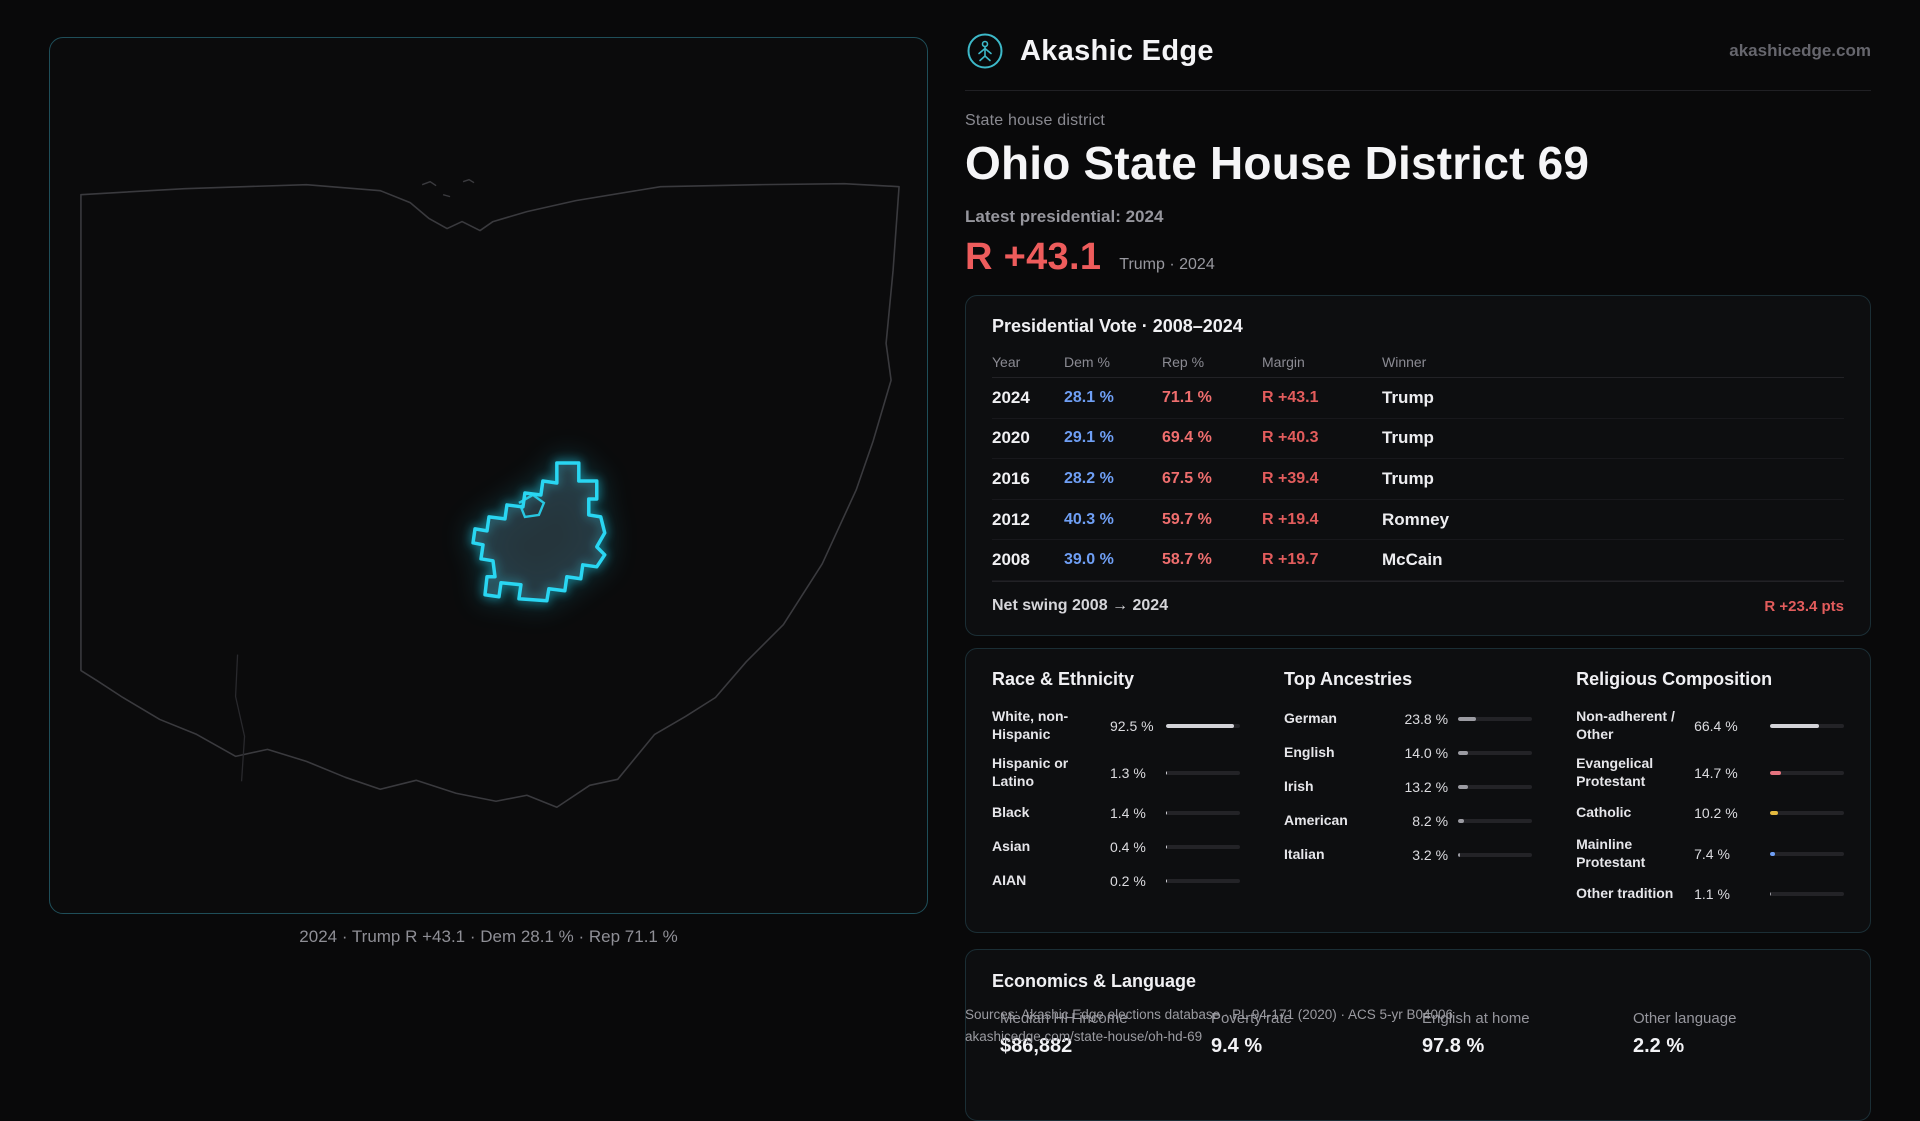  Describe the element at coordinates (1635, 813) in the screenshot. I see `stat-label: Catholic` at that location.